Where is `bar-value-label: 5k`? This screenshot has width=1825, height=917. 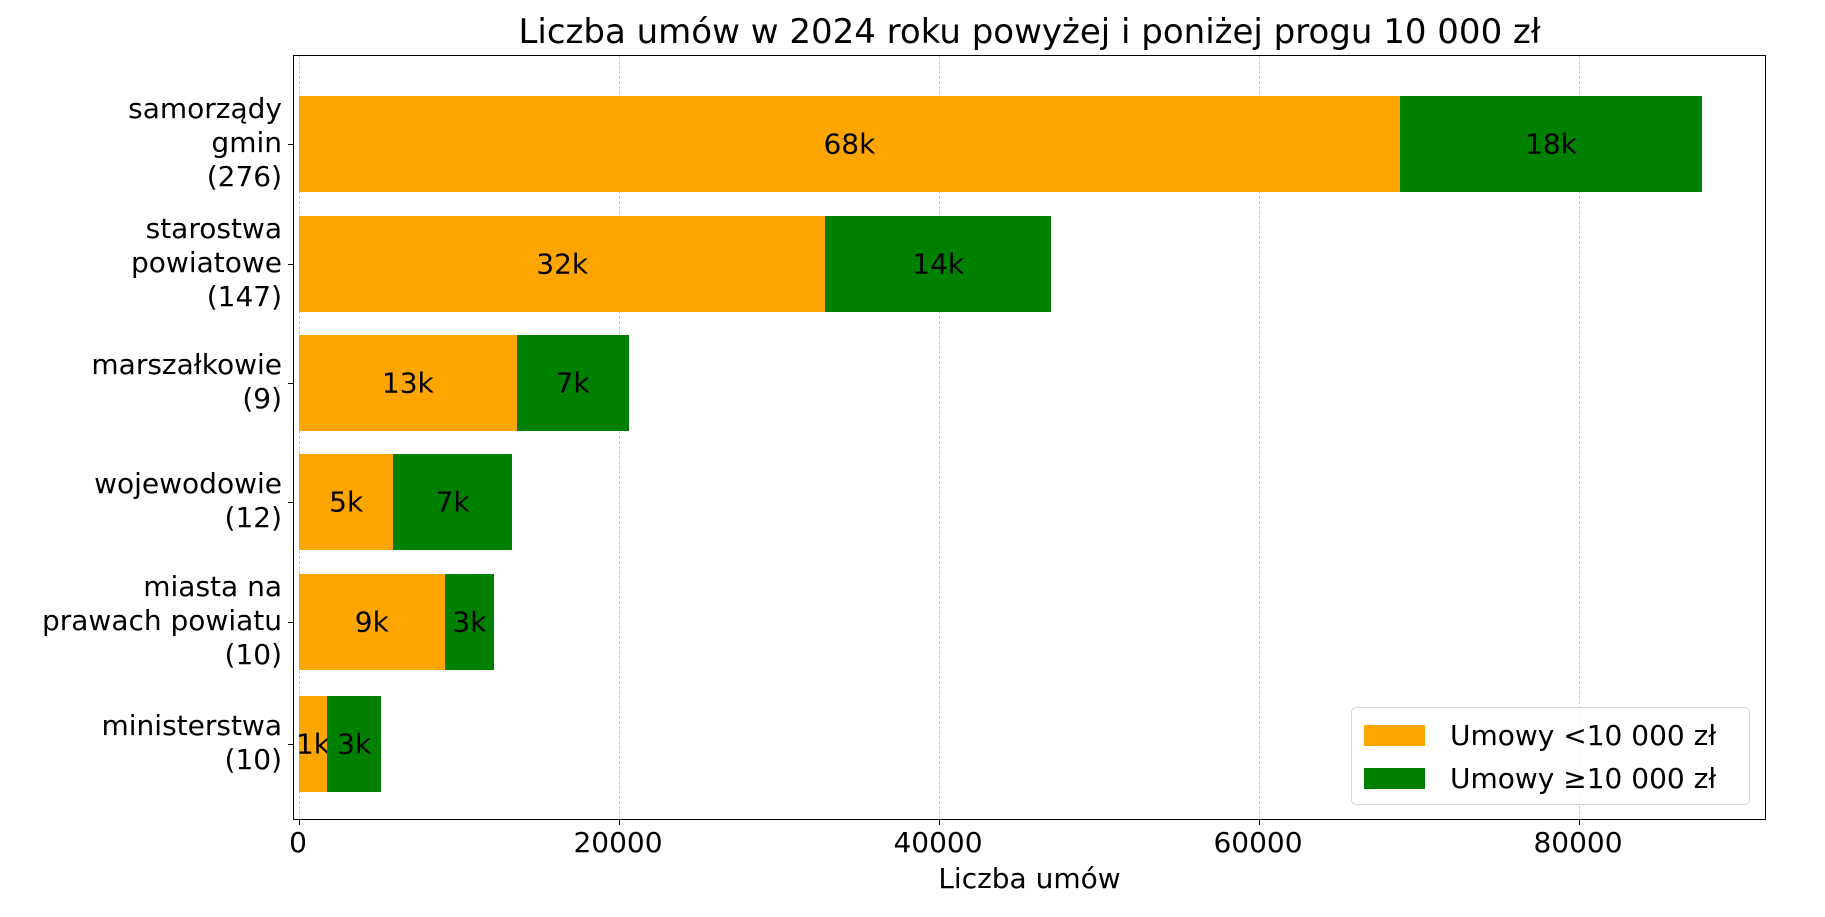 bar-value-label: 5k is located at coordinates (346, 502).